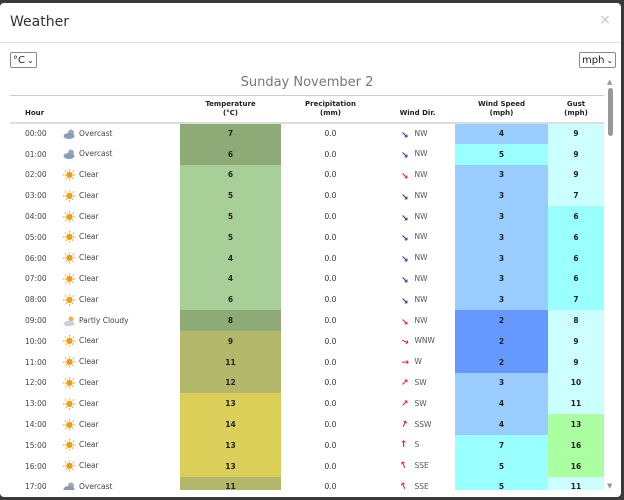 The height and width of the screenshot is (500, 624). Describe the element at coordinates (423, 424) in the screenshot. I see `wind-dir-label: SSW` at that location.